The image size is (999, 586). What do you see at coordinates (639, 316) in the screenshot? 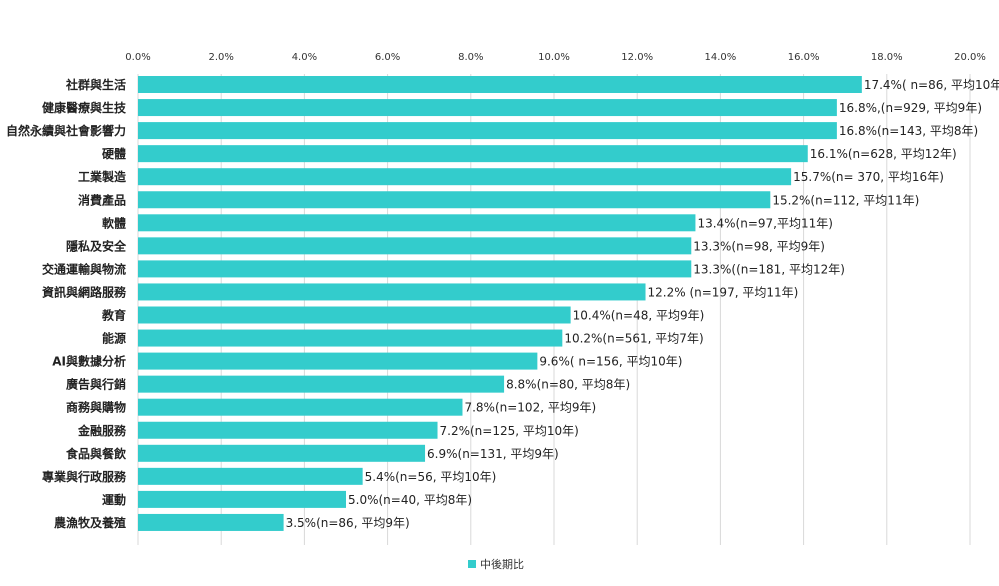
I see `data-label: 10.4%(n=48, 平均9年)` at bounding box center [639, 316].